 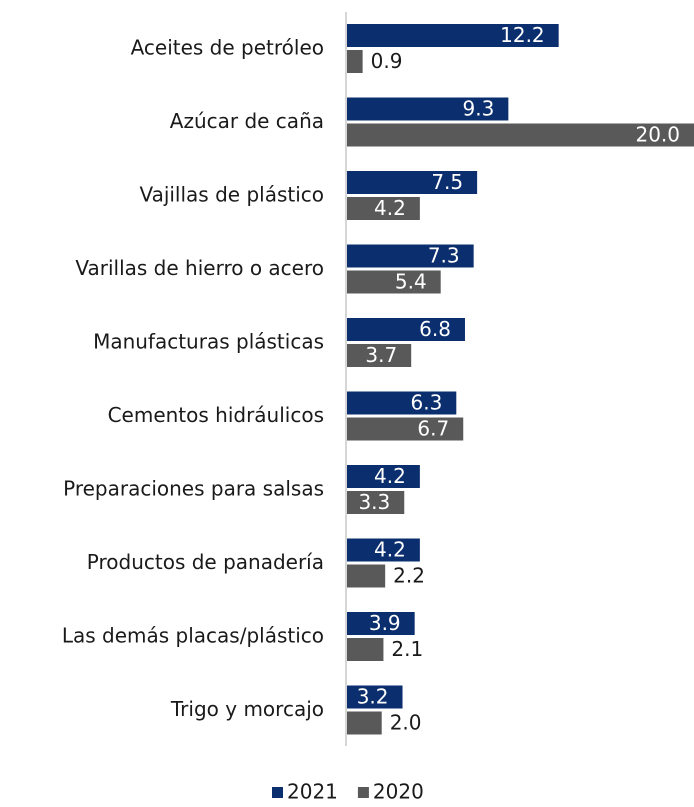 What do you see at coordinates (657, 135) in the screenshot?
I see `value-label: 20.0` at bounding box center [657, 135].